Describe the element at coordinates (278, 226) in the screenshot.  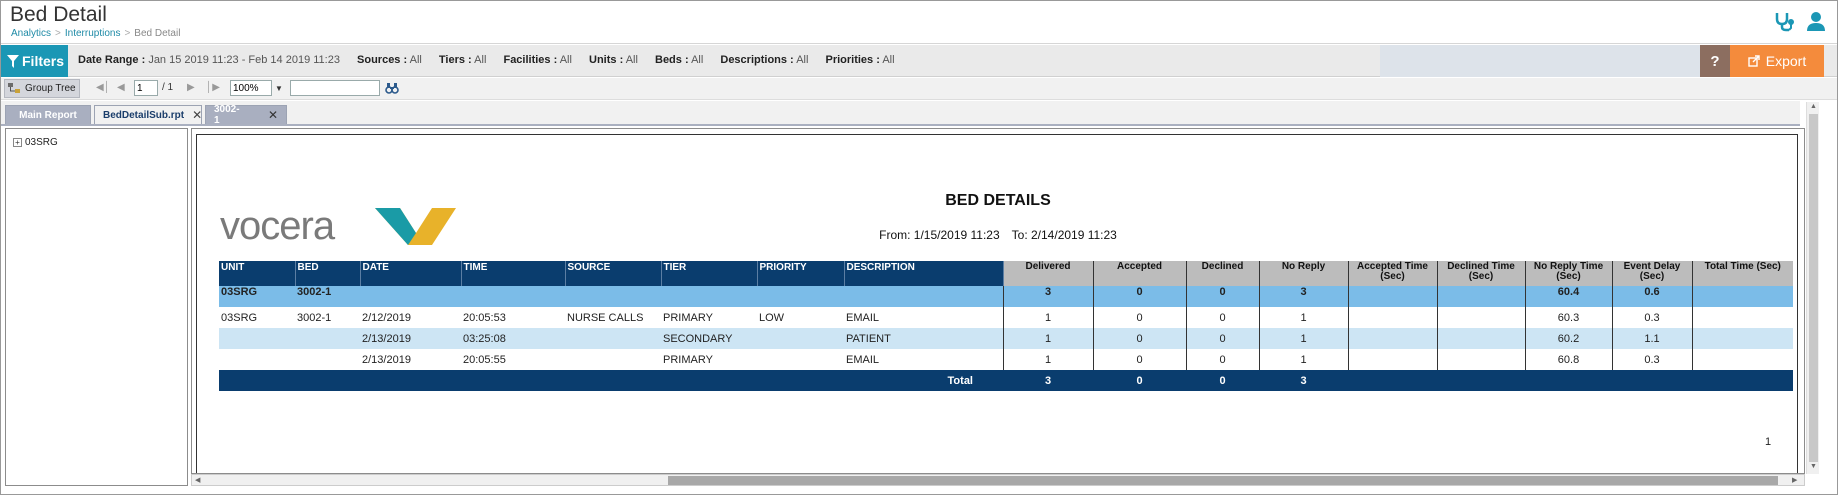
I see `svg-text: vocera` at that location.